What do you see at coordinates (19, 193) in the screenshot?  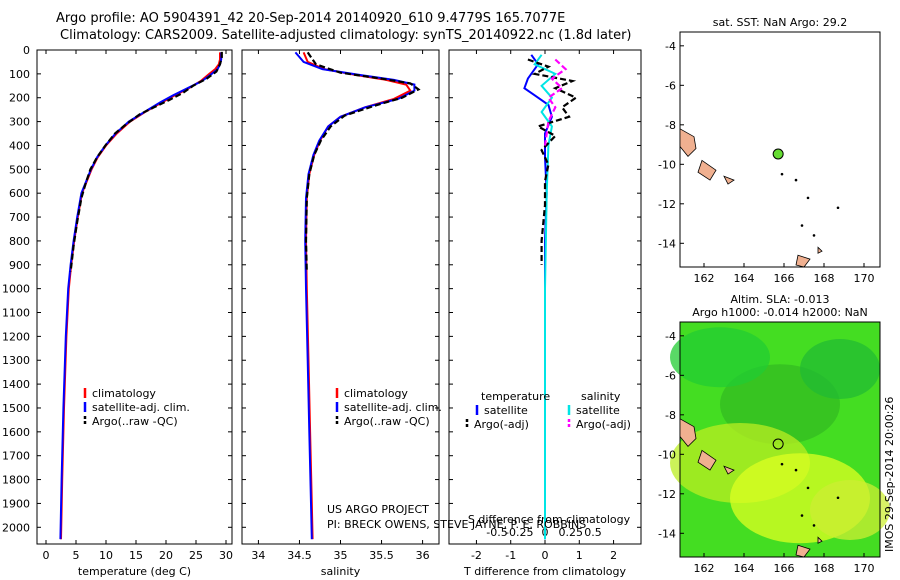 I see `depth-tick-label-6: 600` at bounding box center [19, 193].